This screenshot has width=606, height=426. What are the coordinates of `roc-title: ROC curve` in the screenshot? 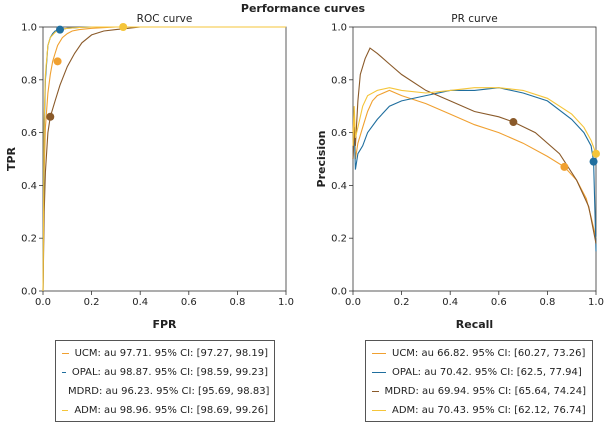 It's located at (165, 19).